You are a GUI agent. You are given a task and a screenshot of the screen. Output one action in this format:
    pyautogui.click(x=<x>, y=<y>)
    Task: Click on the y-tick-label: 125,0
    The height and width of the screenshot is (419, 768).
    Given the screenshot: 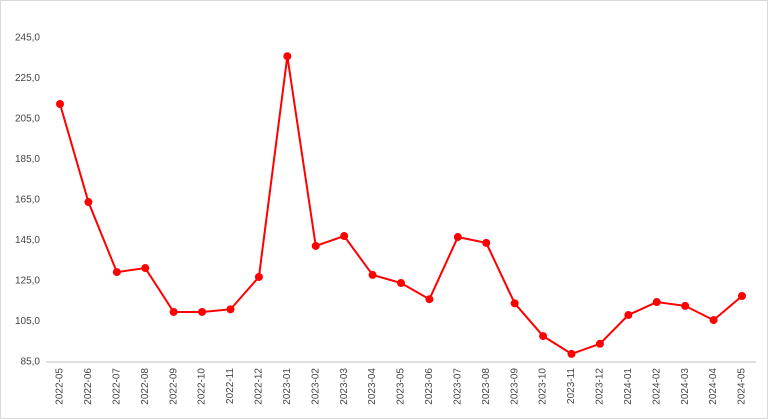 What is the action you would take?
    pyautogui.click(x=27, y=281)
    